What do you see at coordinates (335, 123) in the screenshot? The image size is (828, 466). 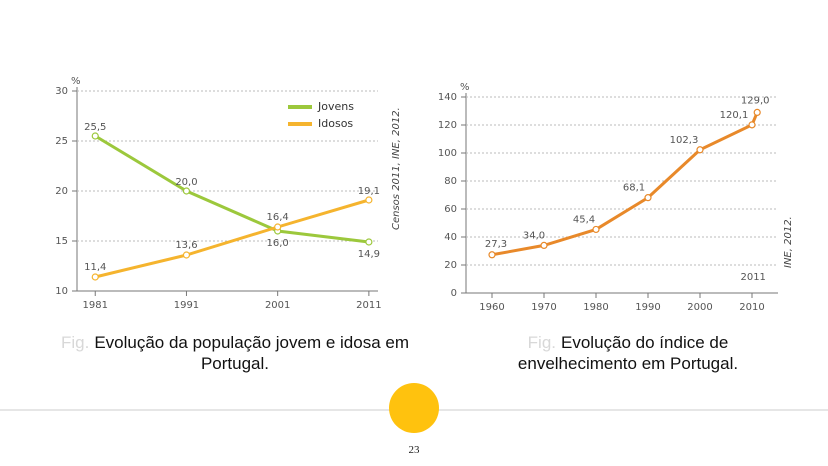 I see `legend-label: Idosos` at bounding box center [335, 123].